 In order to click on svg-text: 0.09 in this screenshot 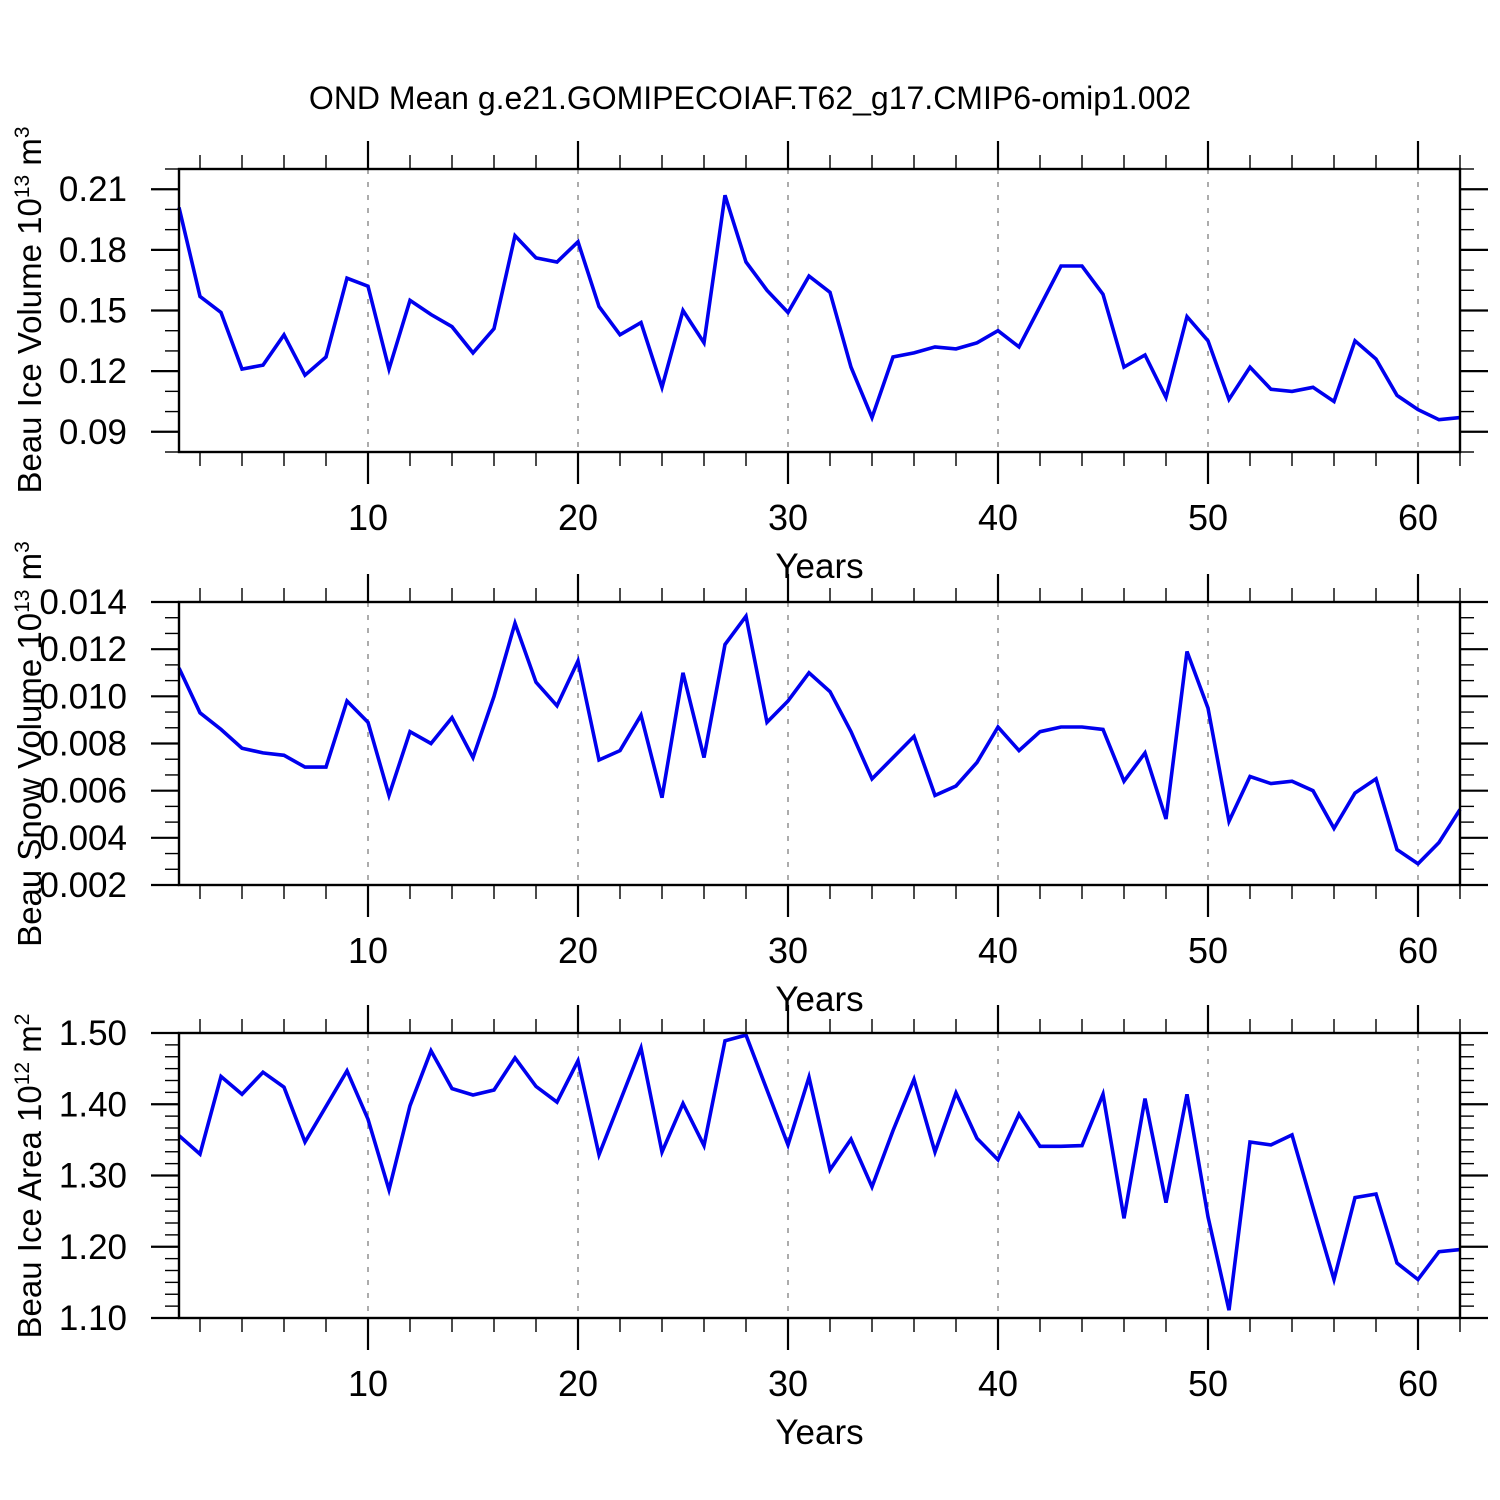, I will do `click(93, 432)`.